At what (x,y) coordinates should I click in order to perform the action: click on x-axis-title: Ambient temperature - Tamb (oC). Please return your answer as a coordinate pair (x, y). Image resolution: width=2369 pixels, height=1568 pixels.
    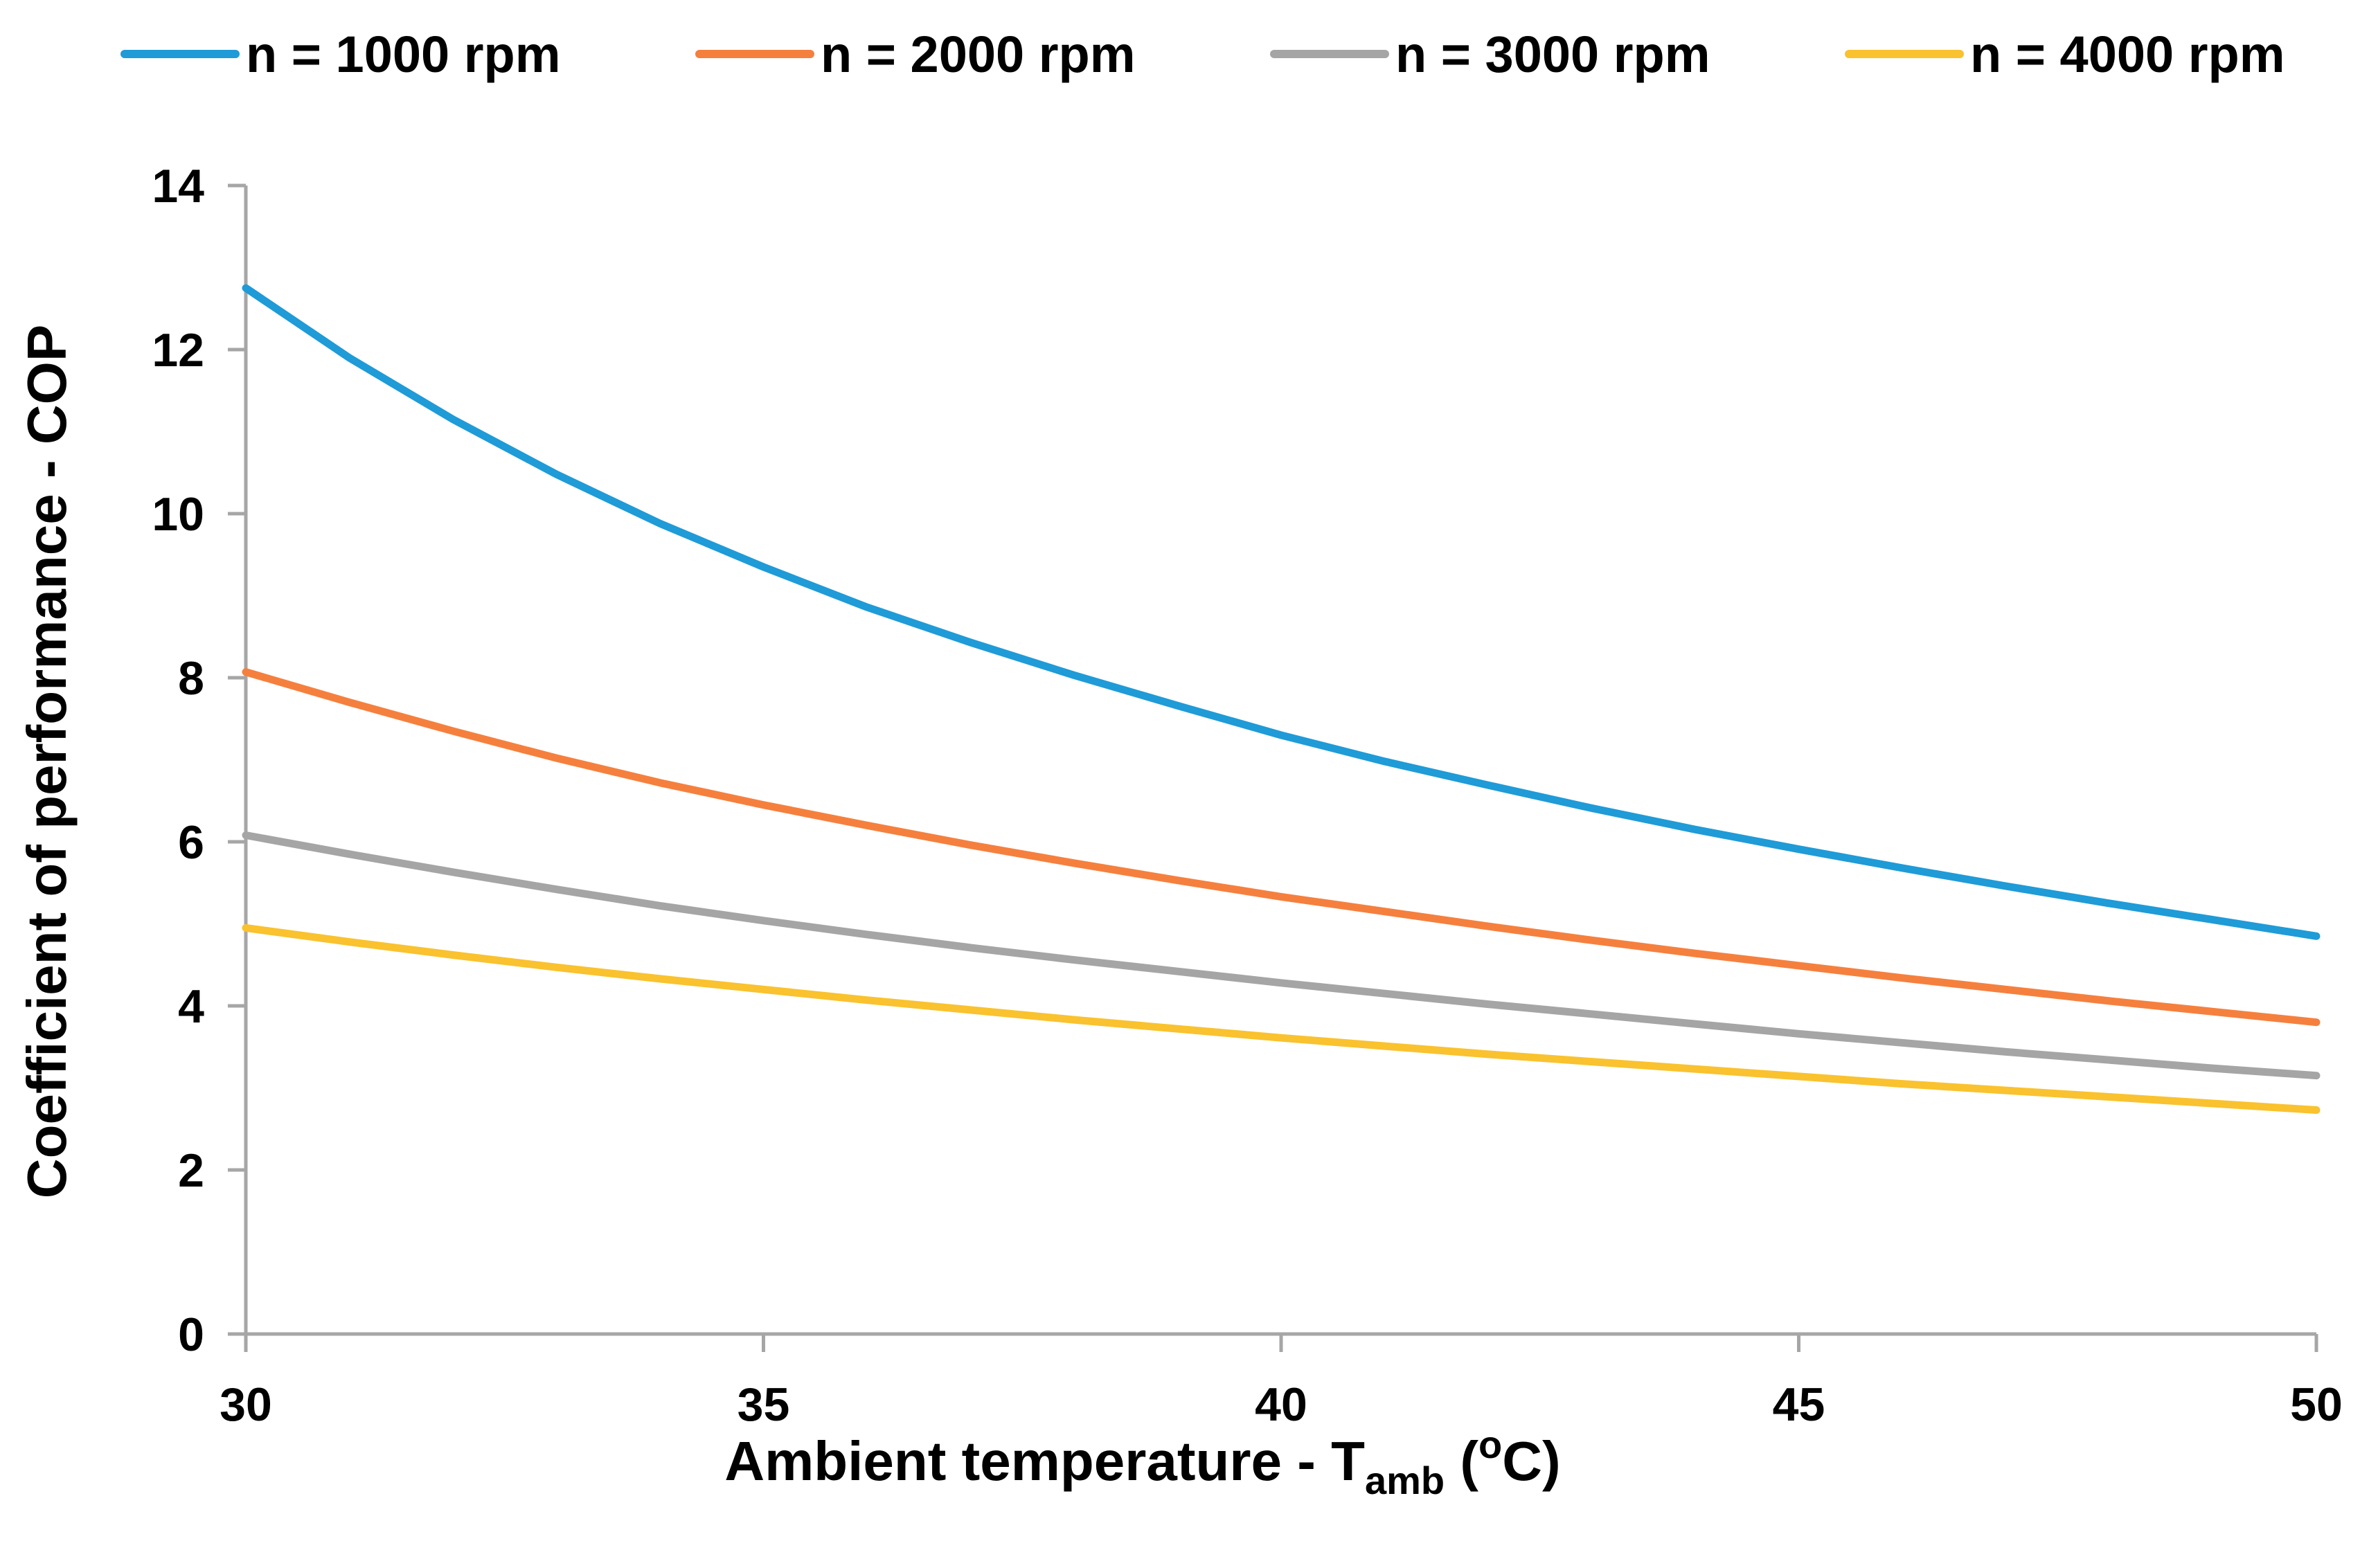
    Looking at the image, I should click on (1142, 1462).